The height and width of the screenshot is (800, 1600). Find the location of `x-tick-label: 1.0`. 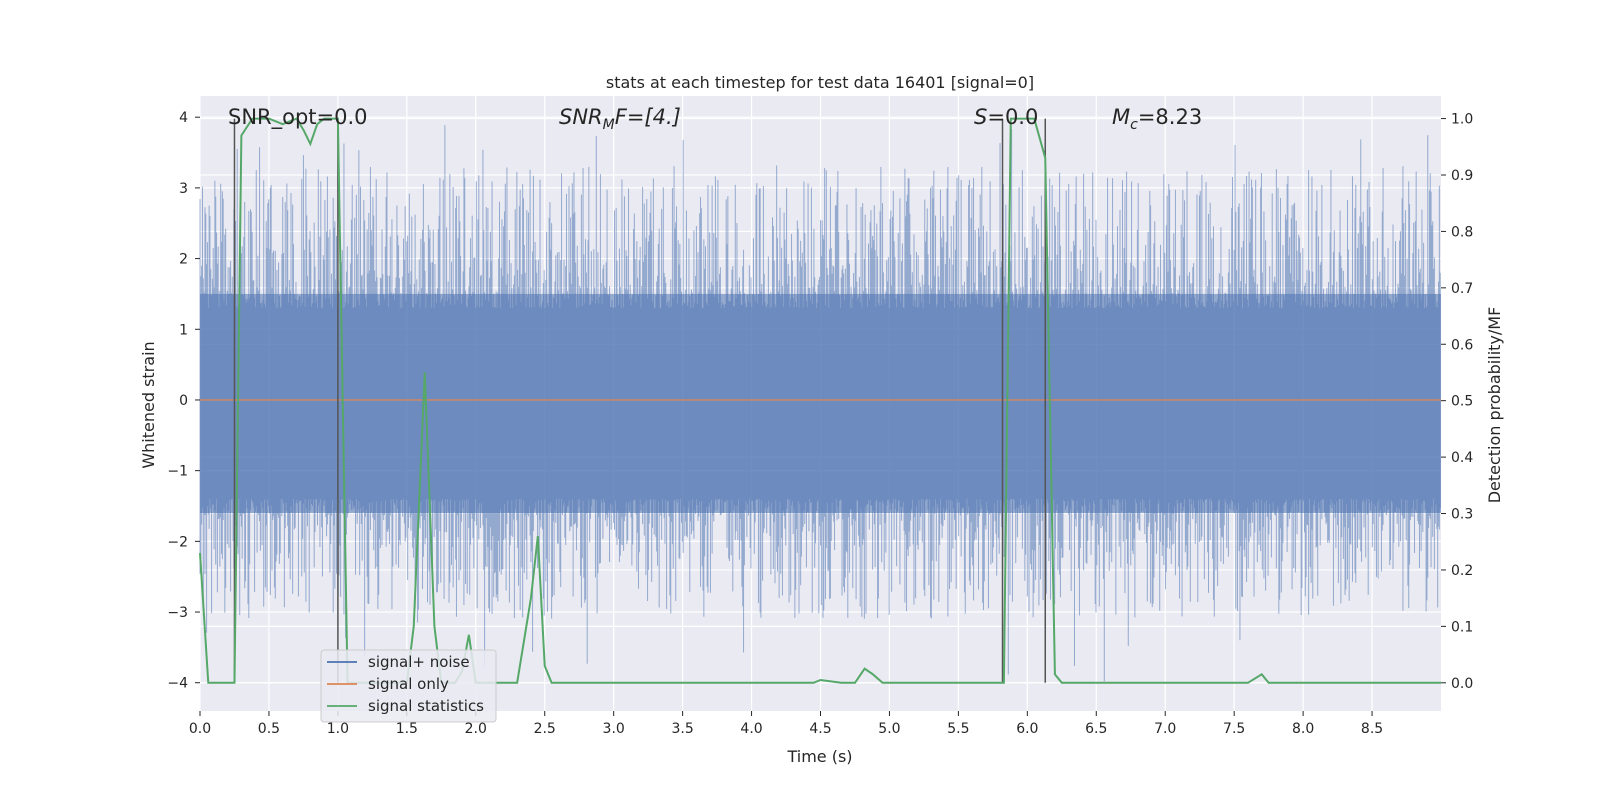

x-tick-label: 1.0 is located at coordinates (338, 729).